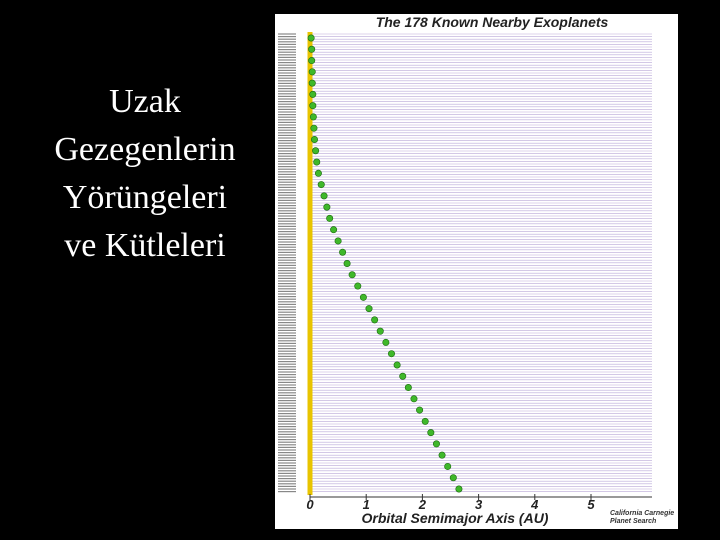 The image size is (720, 540). I want to click on chart-title: The 178 Known Nearby Exoplanets, so click(492, 22).